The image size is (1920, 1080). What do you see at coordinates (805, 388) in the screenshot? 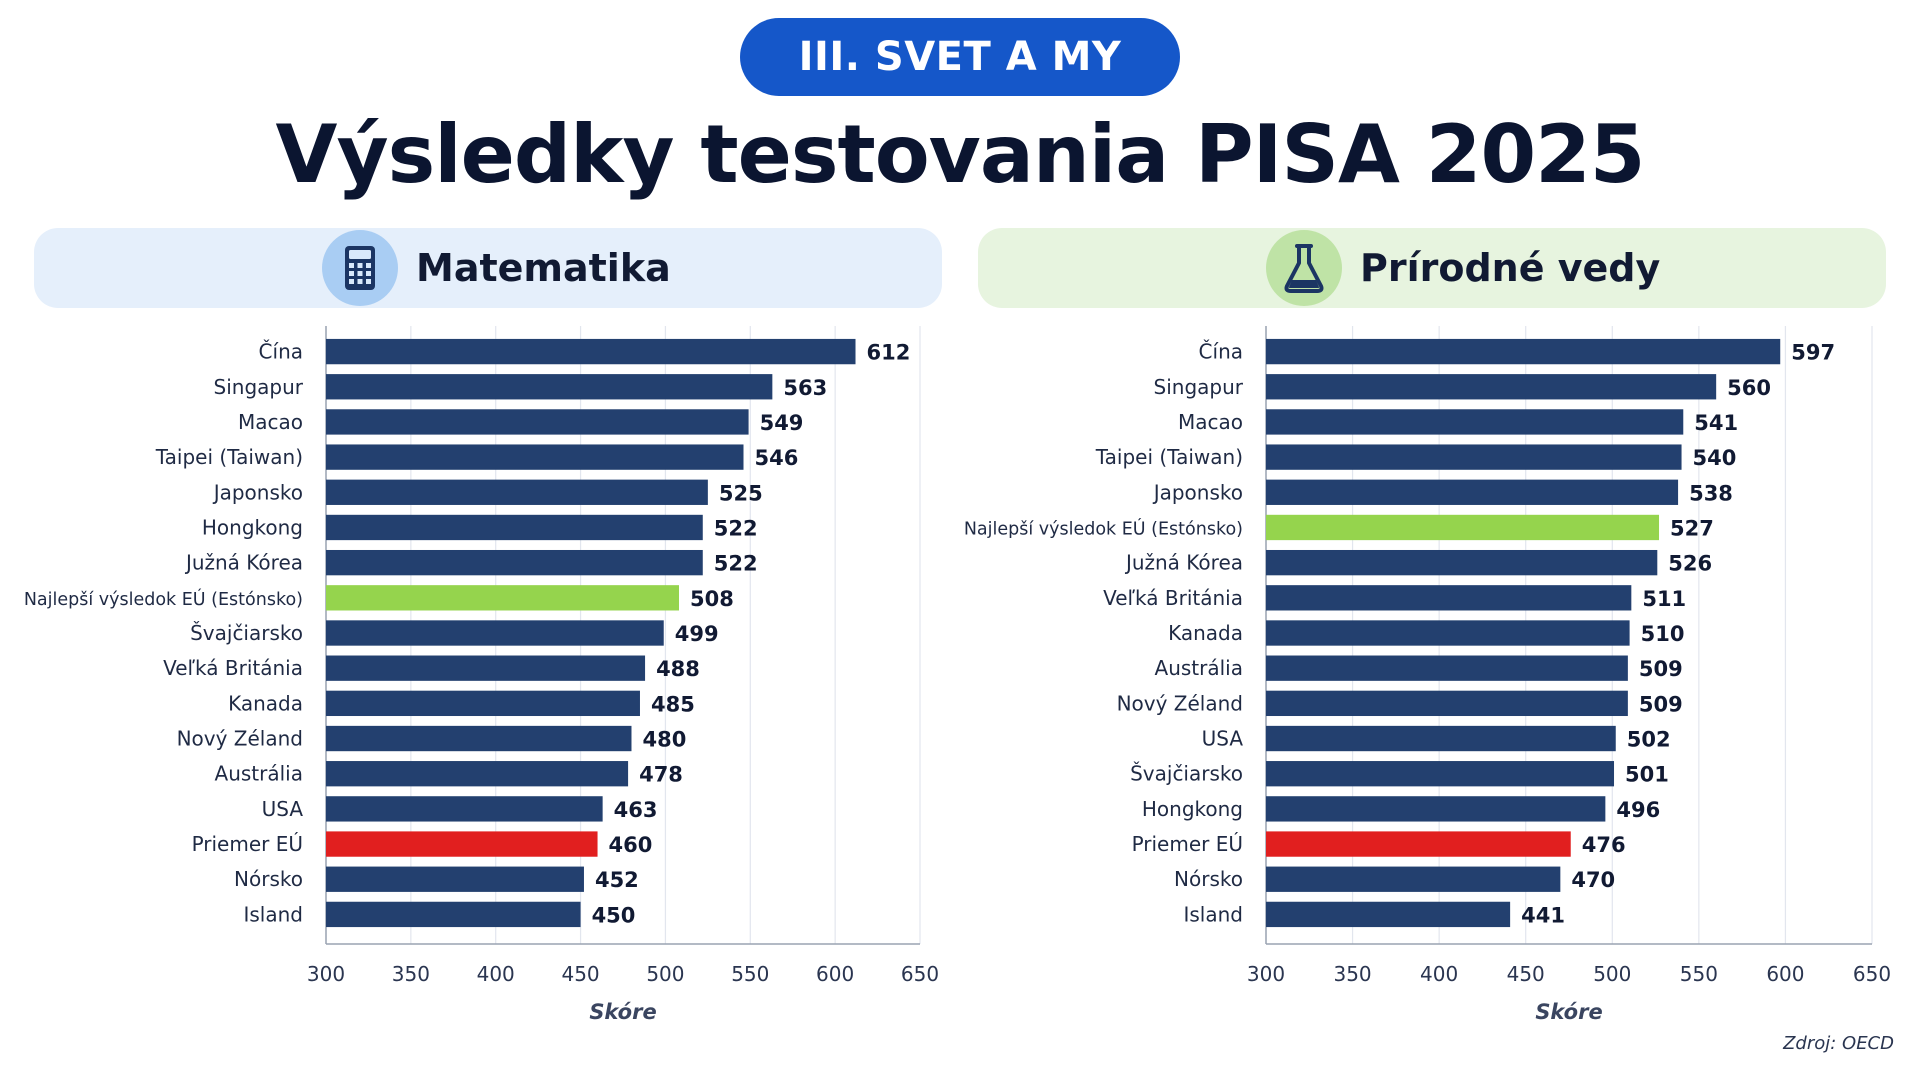
I see `math-value-label: 563` at bounding box center [805, 388].